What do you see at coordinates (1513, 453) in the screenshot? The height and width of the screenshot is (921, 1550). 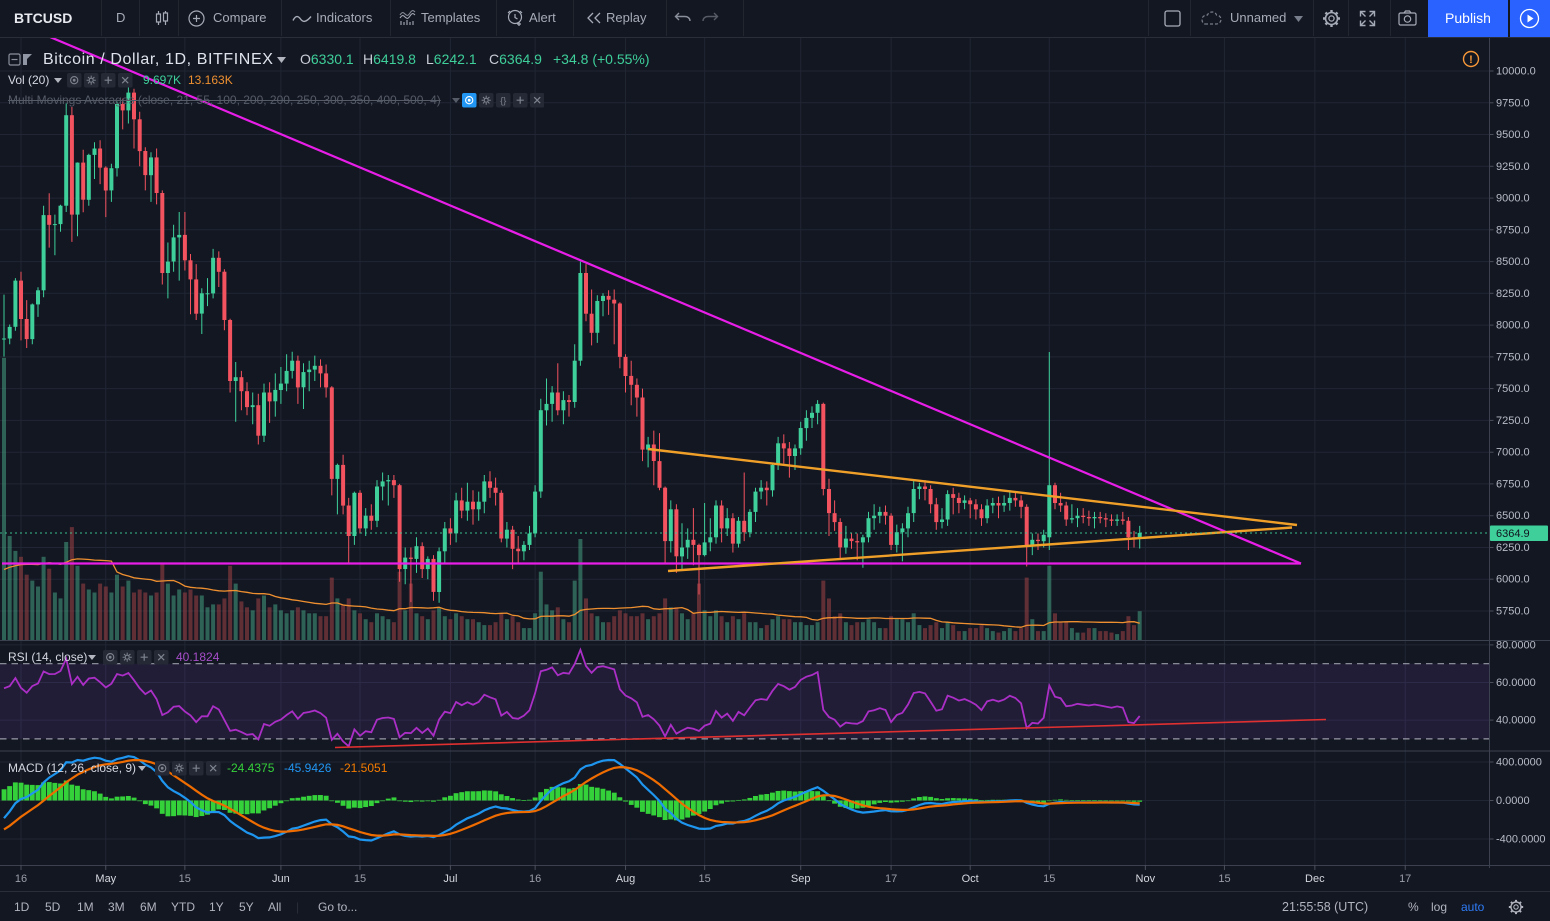 I see `svg-text: 7000.0` at bounding box center [1513, 453].